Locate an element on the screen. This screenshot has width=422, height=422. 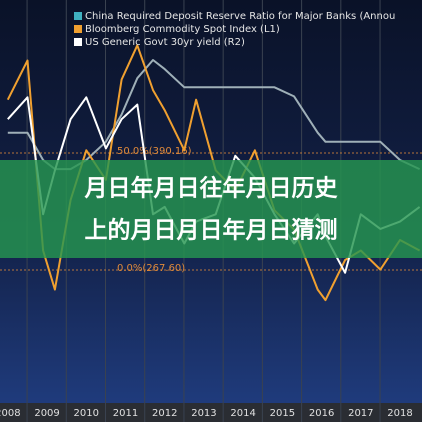
x-tick-label: 2008 is located at coordinates (10, 413).